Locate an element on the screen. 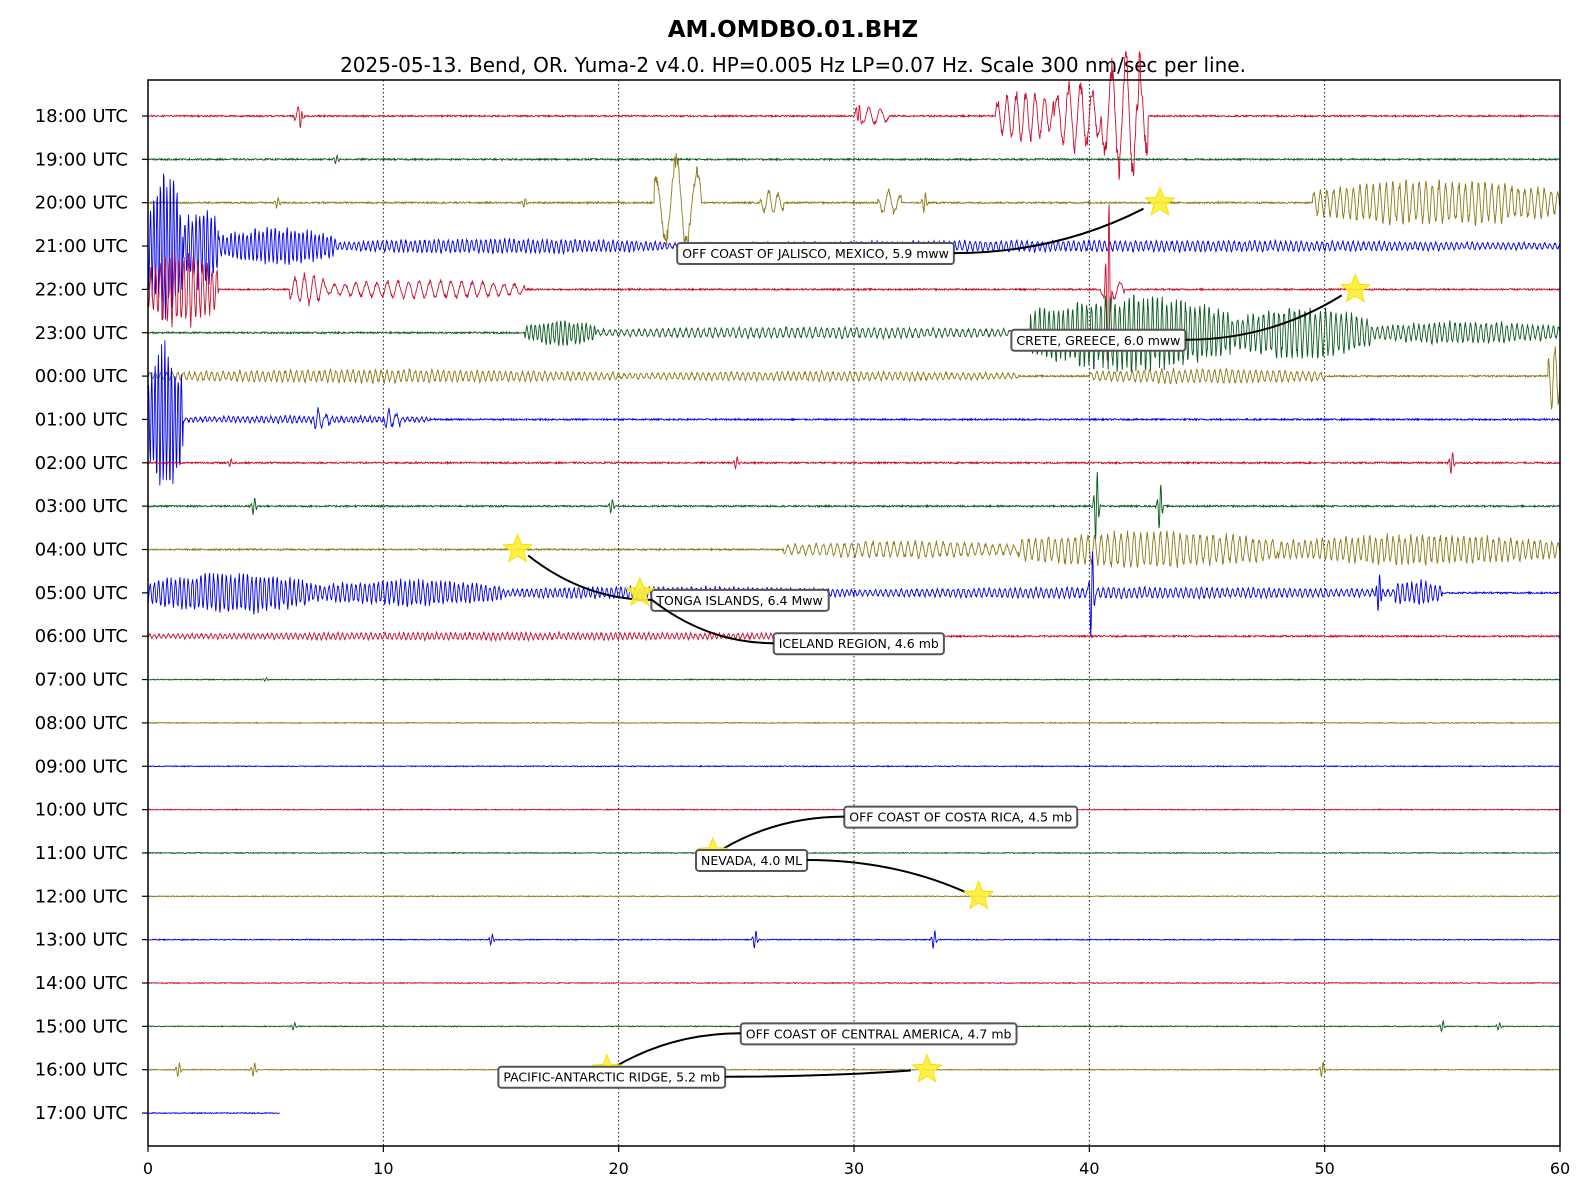 The width and height of the screenshot is (1587, 1198). y-tick-label: 17:00 UTC is located at coordinates (81, 1113).